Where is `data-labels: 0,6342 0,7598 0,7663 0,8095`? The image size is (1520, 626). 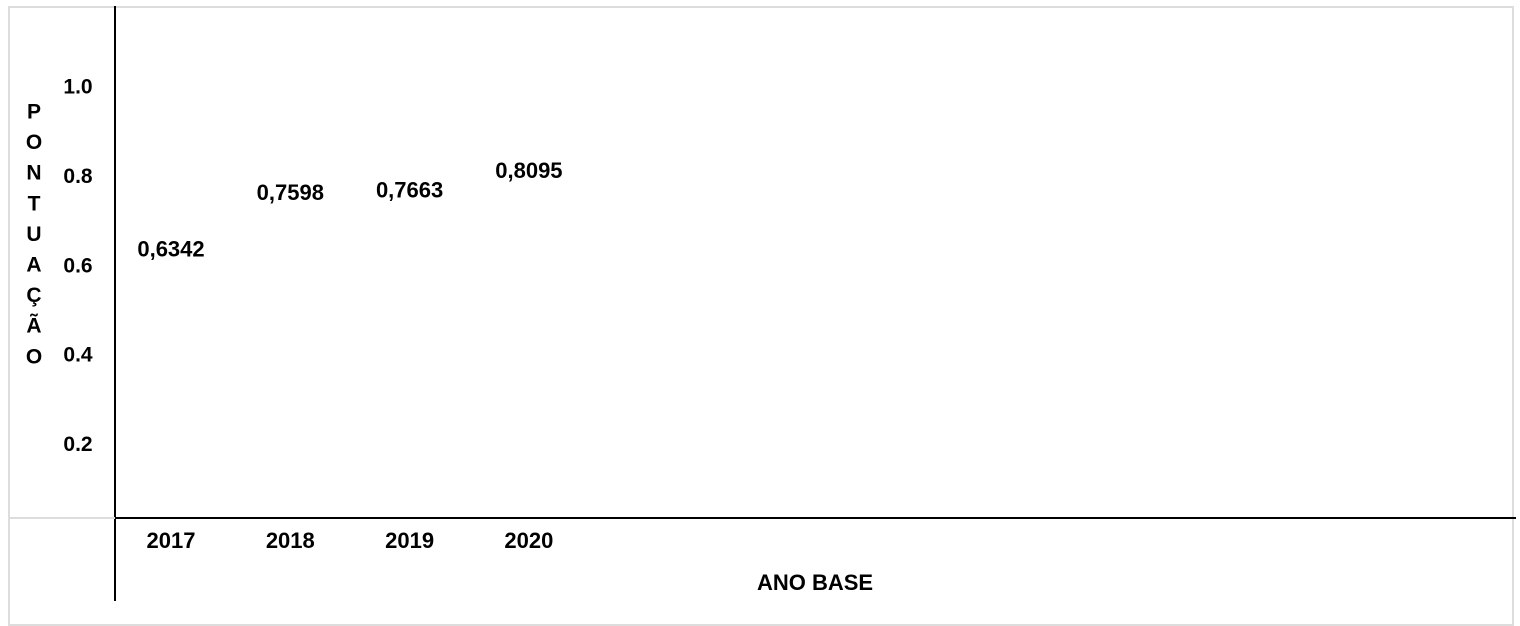
data-labels: 0,6342 0,7598 0,7663 0,8095 is located at coordinates (349, 209).